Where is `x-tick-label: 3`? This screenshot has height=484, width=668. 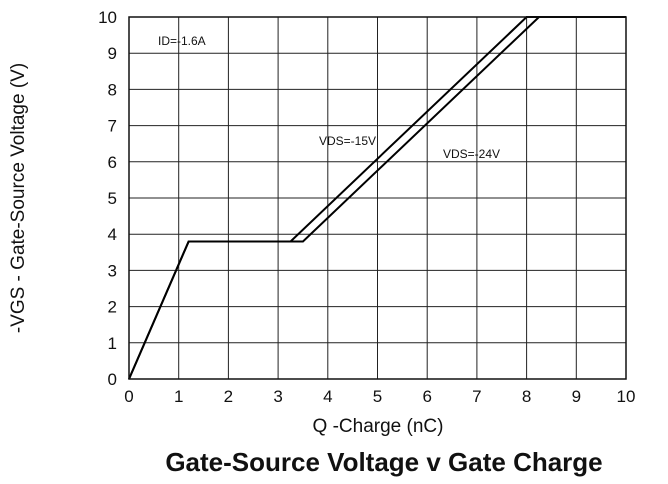
x-tick-label: 3 is located at coordinates (277, 396).